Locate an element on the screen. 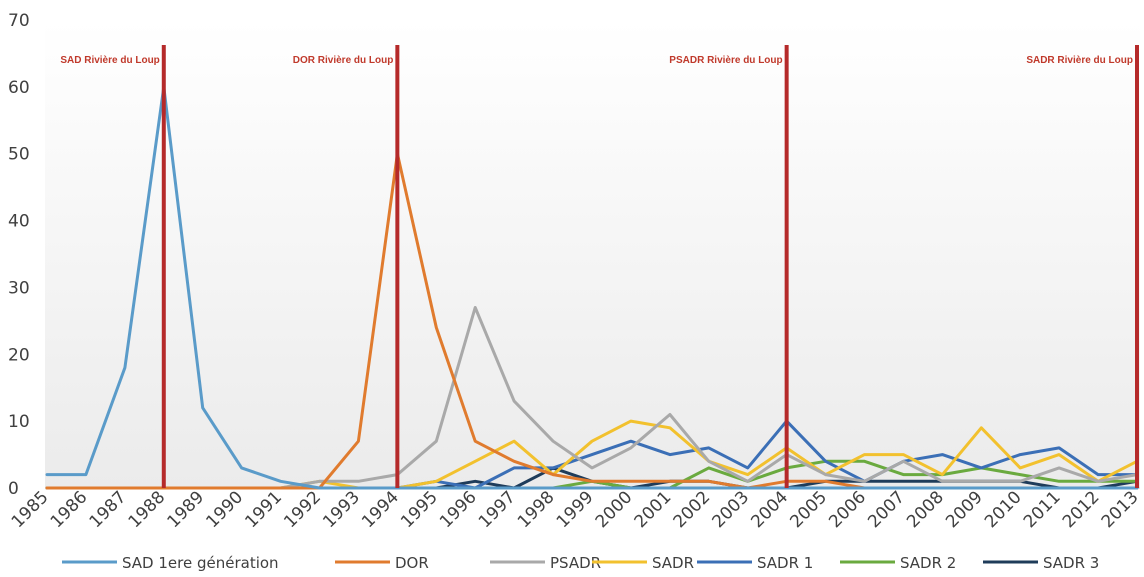 The image size is (1144, 577). y-tick-label: 40 is located at coordinates (19, 222).